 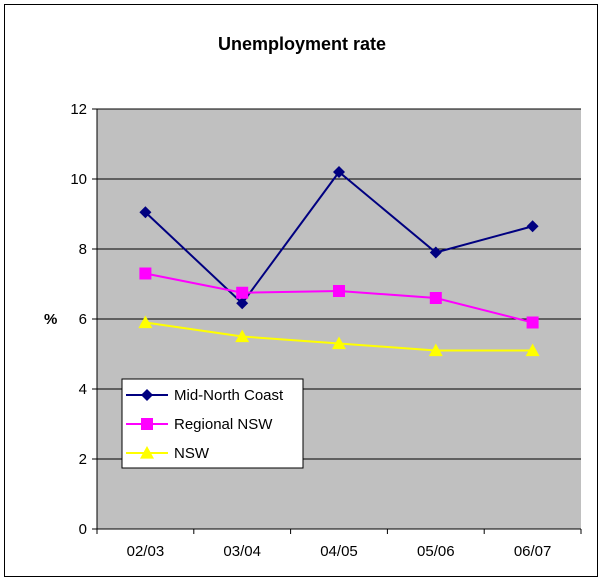 I want to click on y-axis-label: %, so click(x=51, y=319).